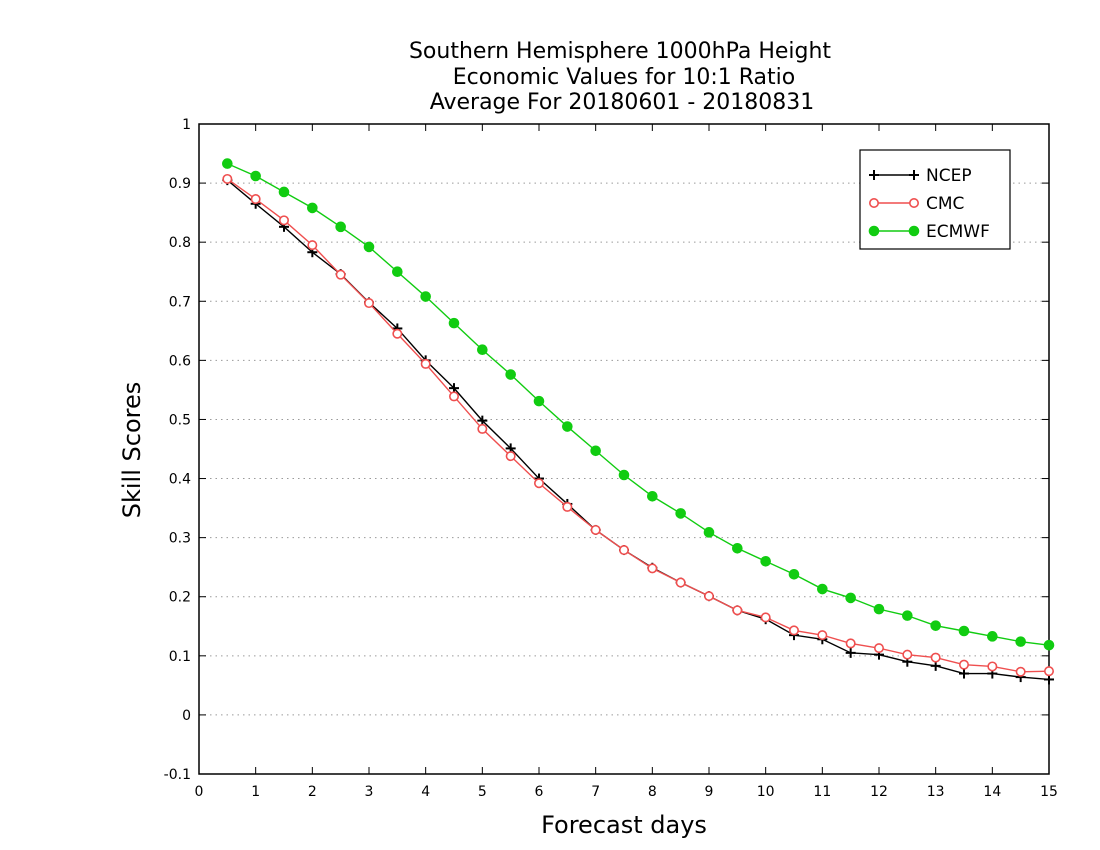 This screenshot has height=850, width=1100. Describe the element at coordinates (180, 480) in the screenshot. I see `y-tick-label: 0.4` at that location.